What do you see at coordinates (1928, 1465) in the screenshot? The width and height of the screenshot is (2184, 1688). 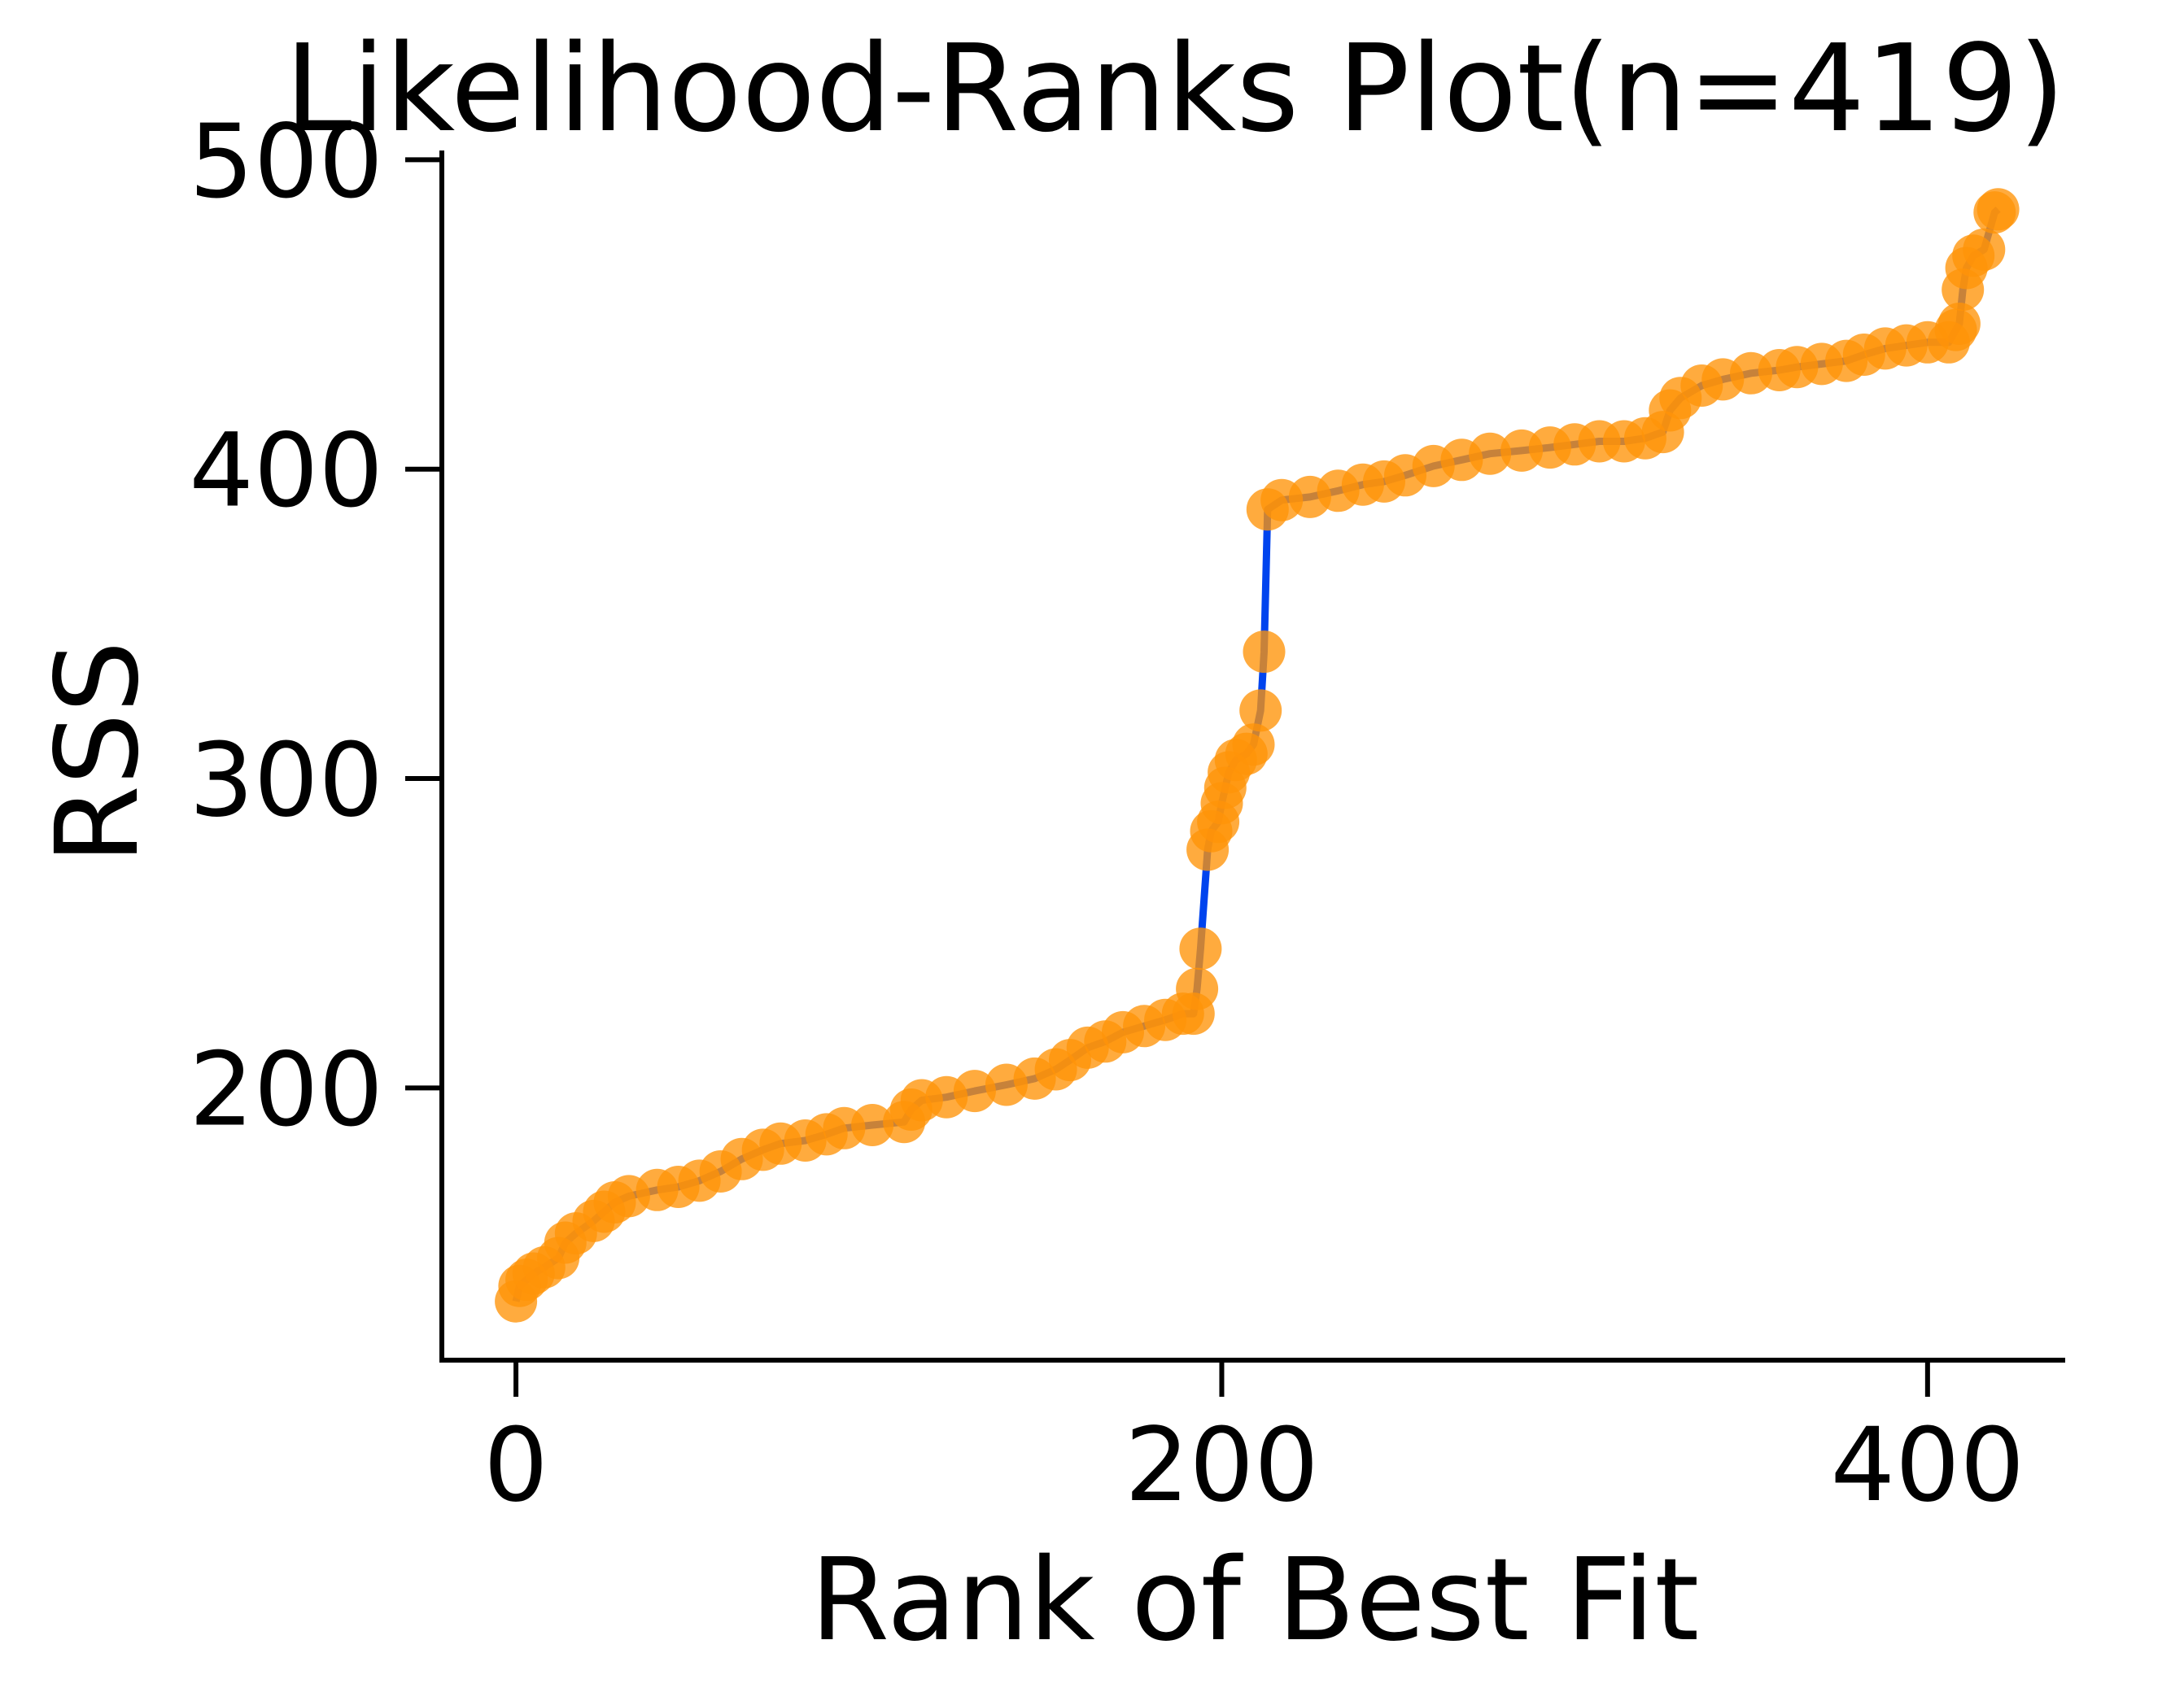 I see `x-tick-label: 400` at bounding box center [1928, 1465].